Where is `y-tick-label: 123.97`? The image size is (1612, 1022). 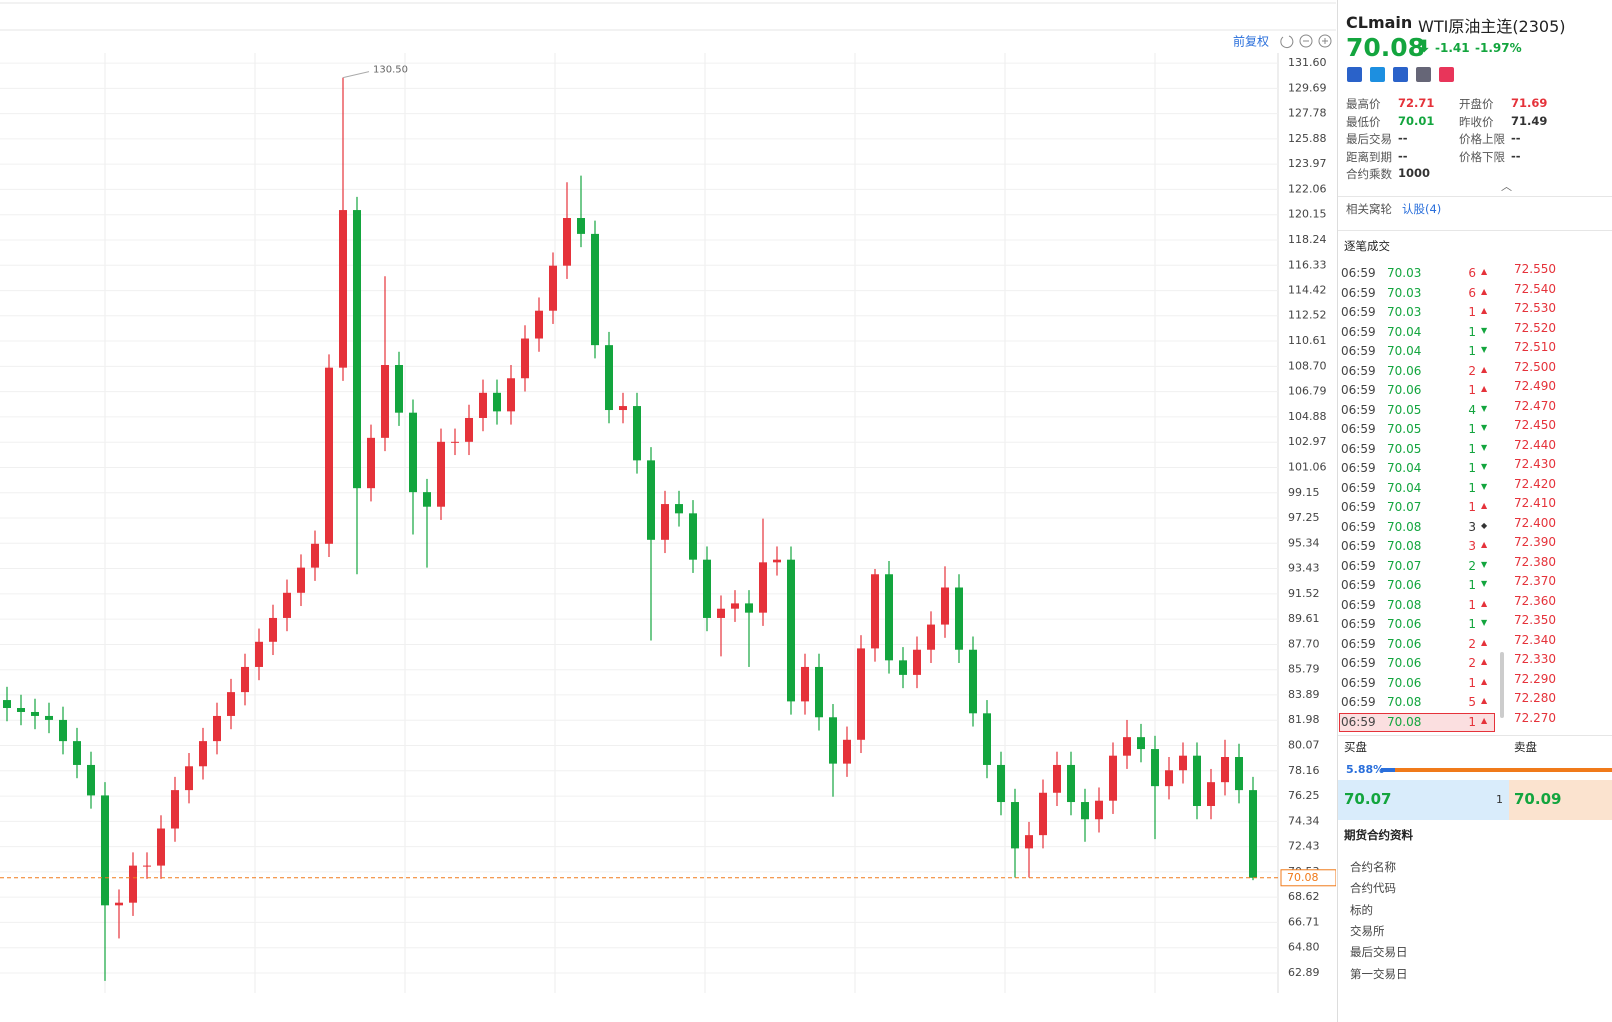
y-tick-label: 123.97 is located at coordinates (1307, 163).